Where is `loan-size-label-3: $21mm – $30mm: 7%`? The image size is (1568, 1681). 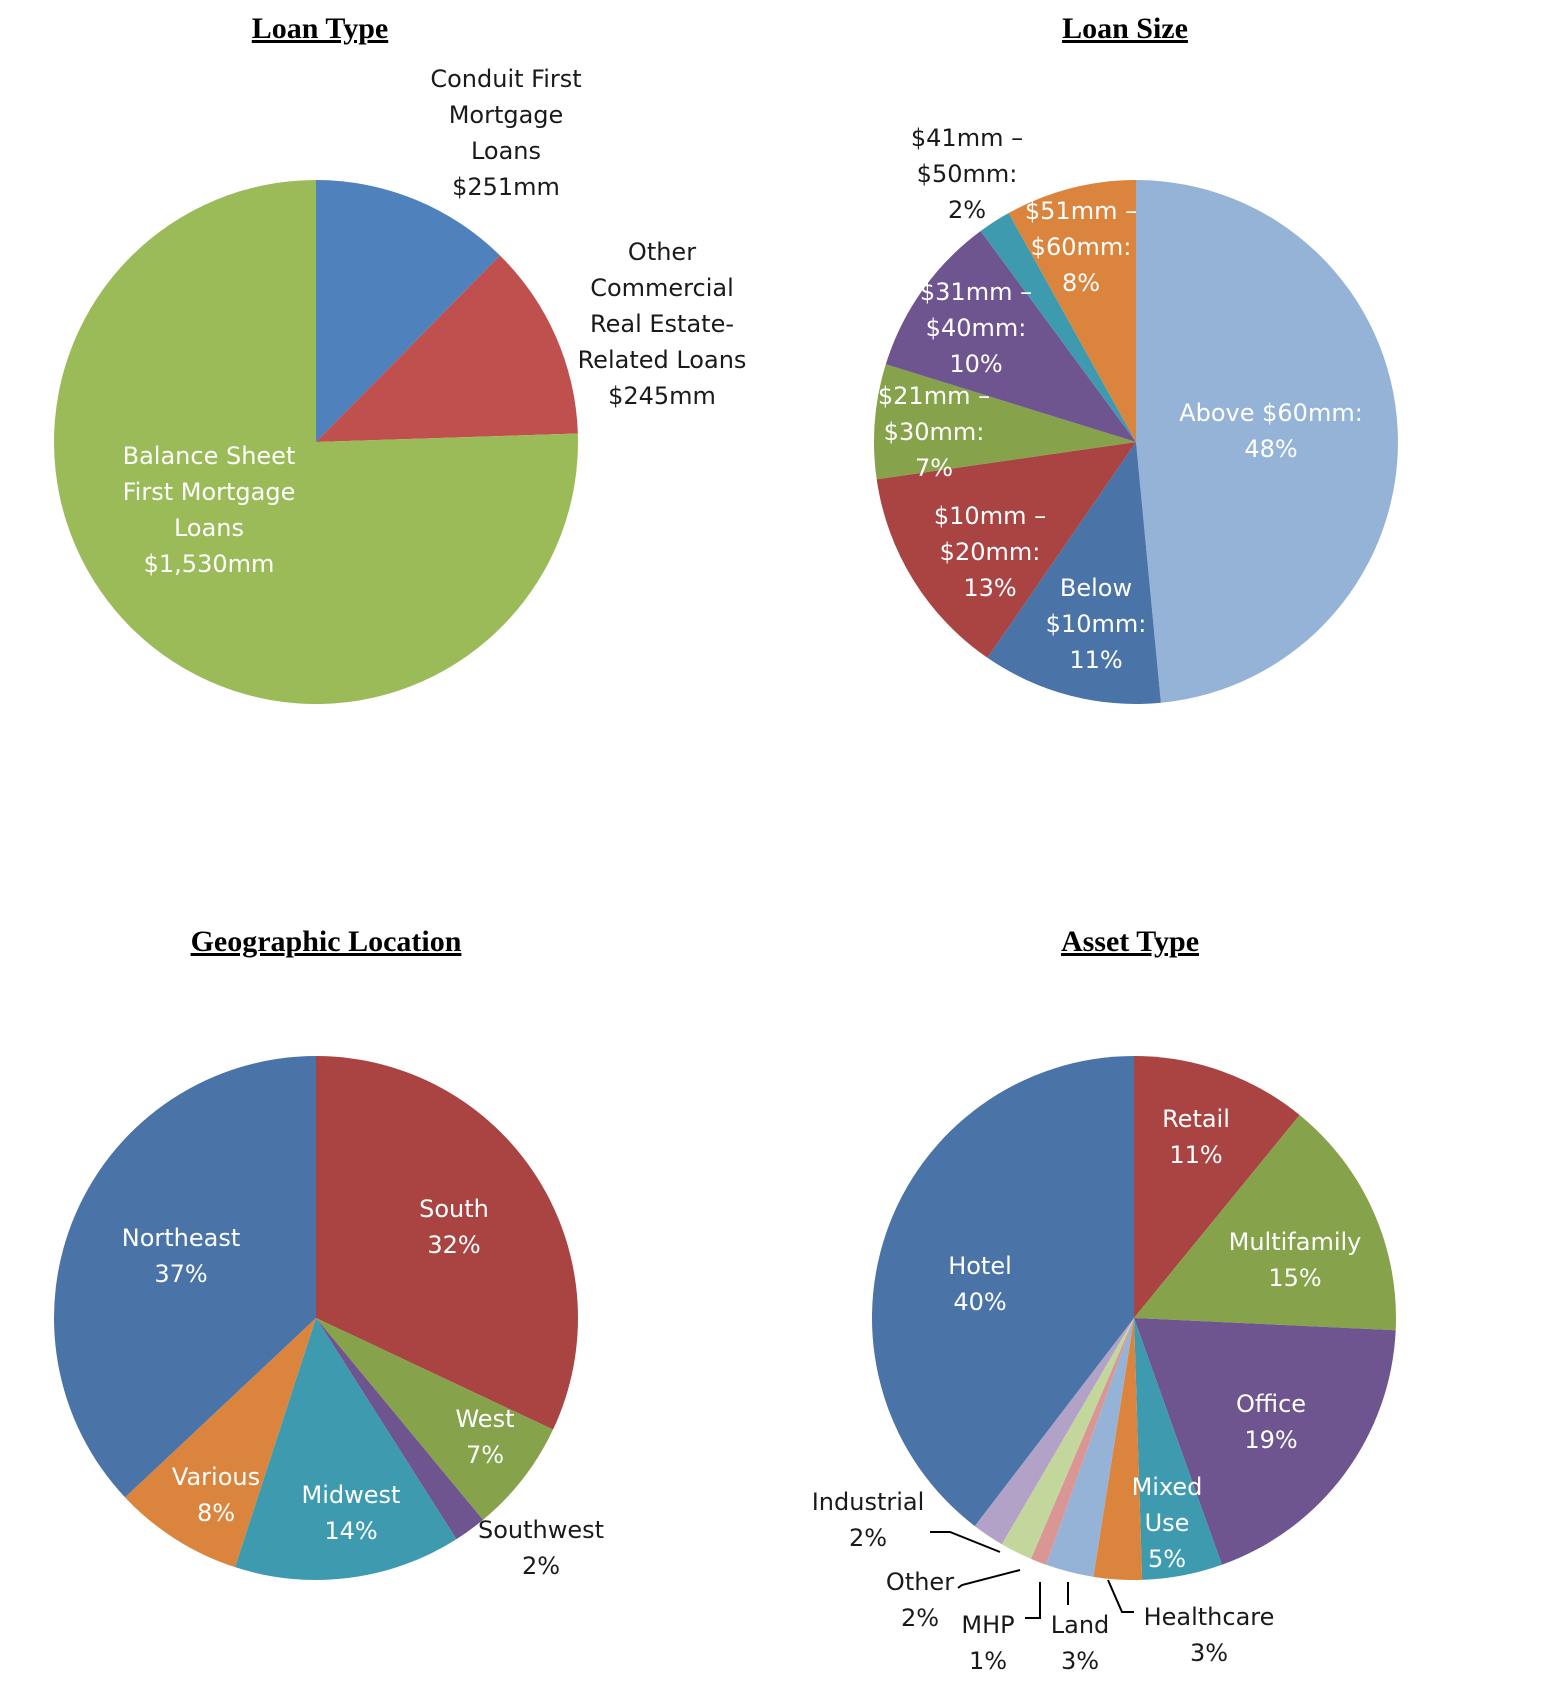 loan-size-label-3: $21mm – $30mm: 7% is located at coordinates (934, 432).